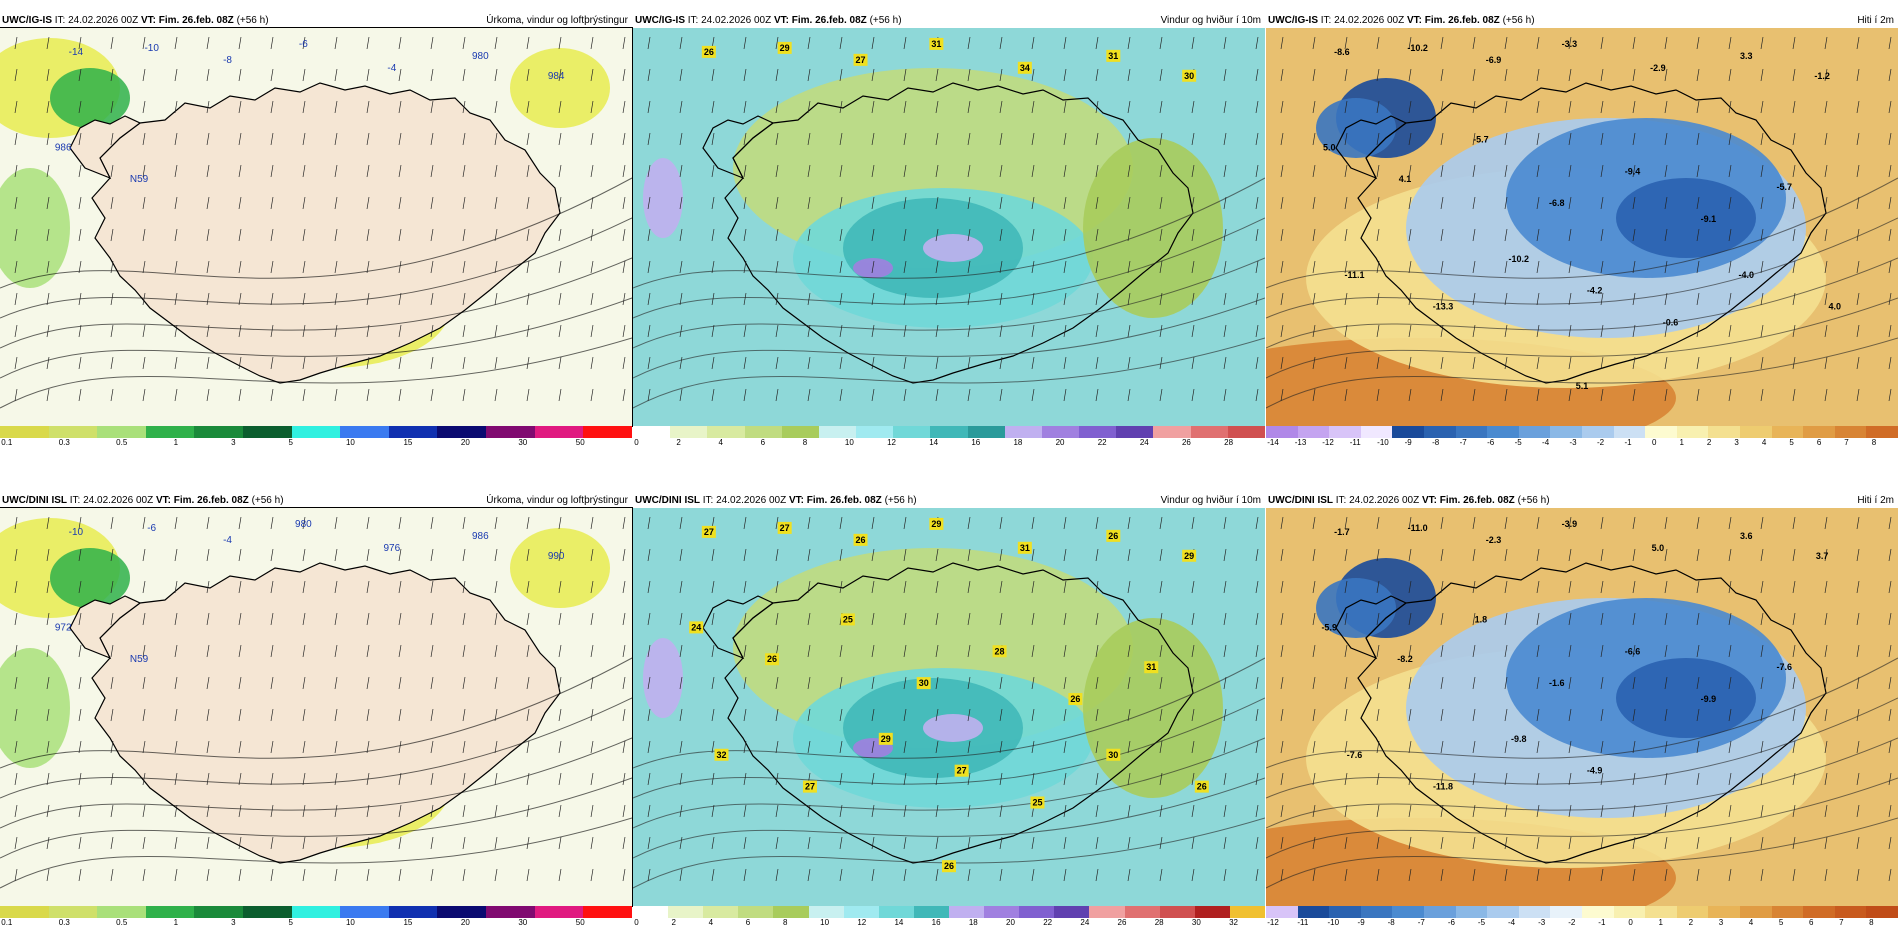  What do you see at coordinates (844, 500) in the screenshot?
I see `valid-time: Fim. 26.feb. 08Z` at bounding box center [844, 500].